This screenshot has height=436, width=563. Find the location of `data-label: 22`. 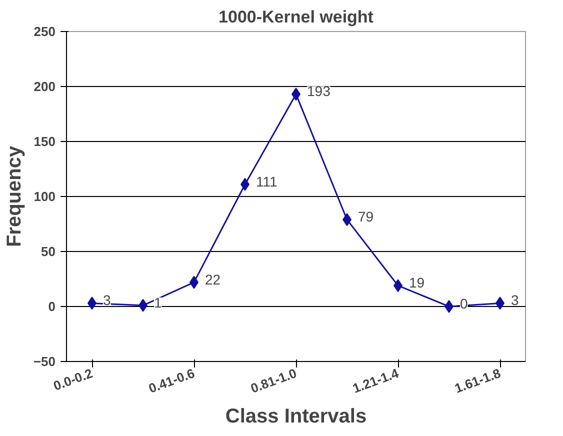

data-label: 22 is located at coordinates (213, 279).